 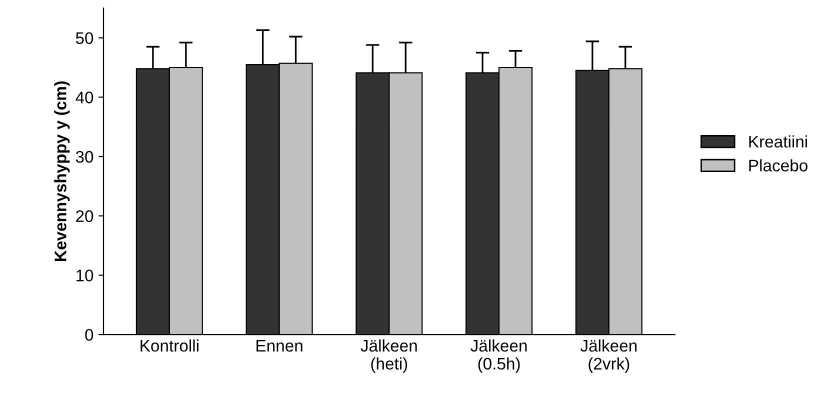 I want to click on y-tick-label: 20, so click(x=85, y=216).